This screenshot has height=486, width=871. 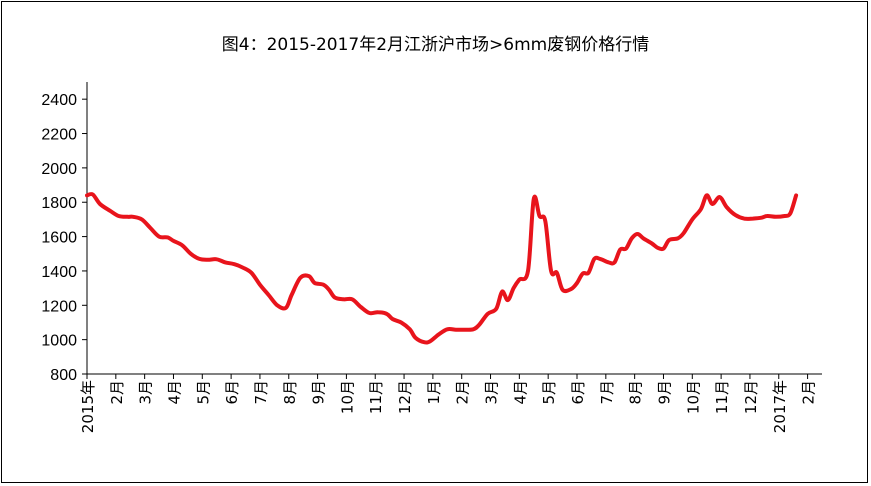 What do you see at coordinates (59, 203) in the screenshot?
I see `y-tick-label: 1800` at bounding box center [59, 203].